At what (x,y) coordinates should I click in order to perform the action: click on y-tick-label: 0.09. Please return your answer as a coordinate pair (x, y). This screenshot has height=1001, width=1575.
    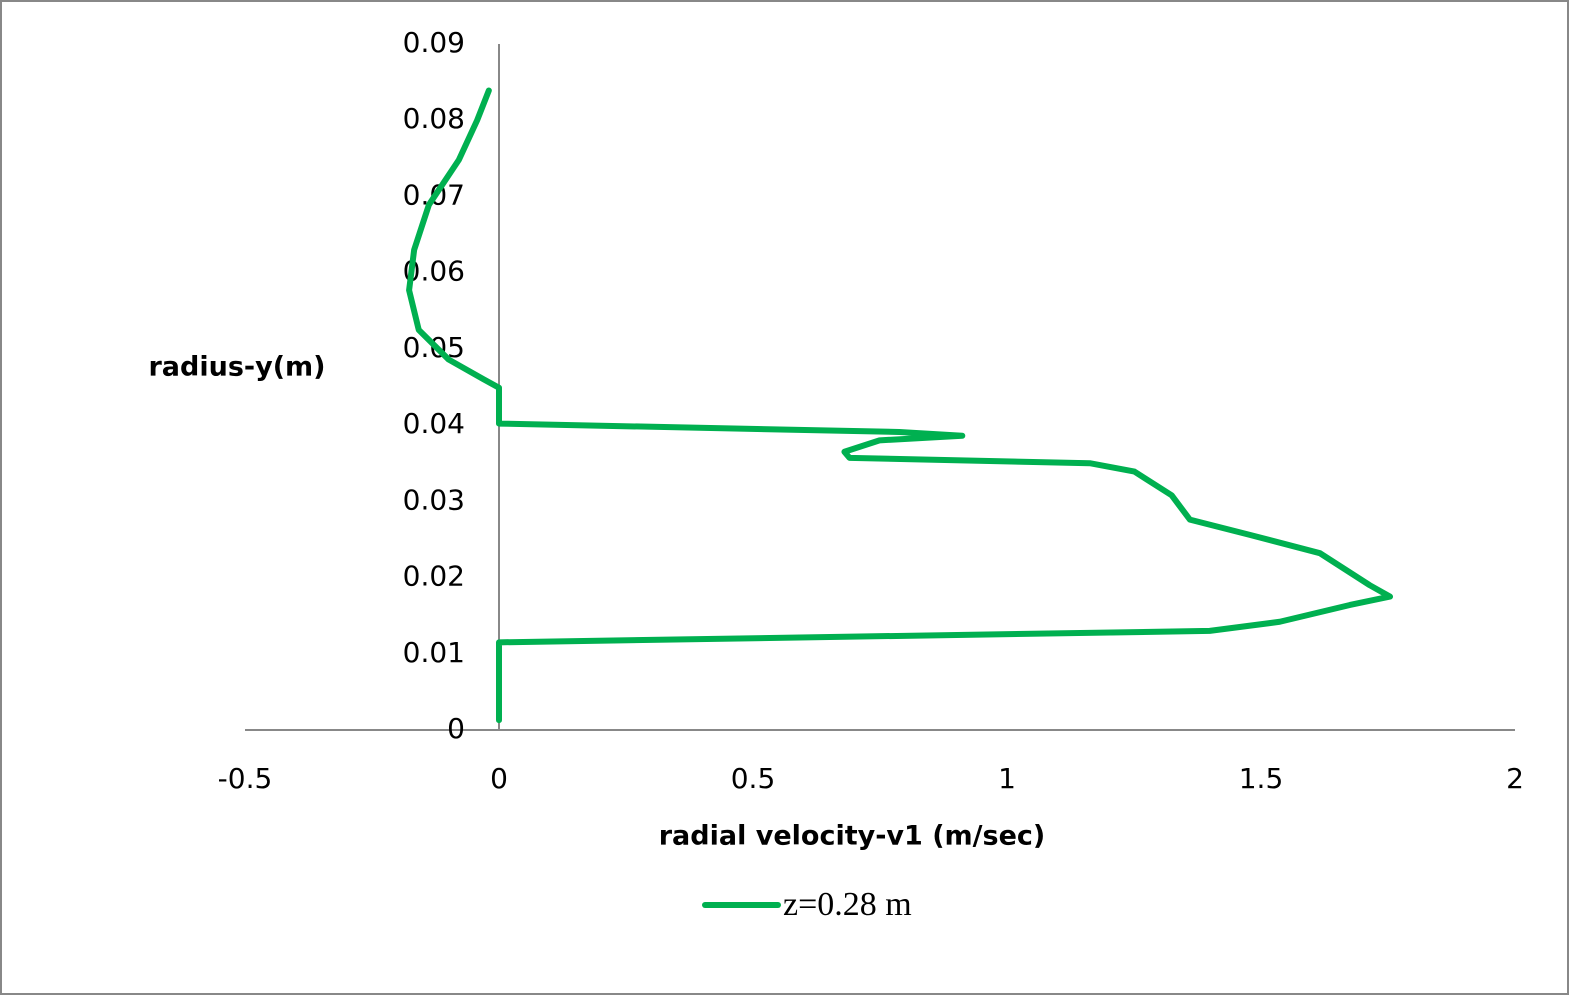
    Looking at the image, I should click on (434, 42).